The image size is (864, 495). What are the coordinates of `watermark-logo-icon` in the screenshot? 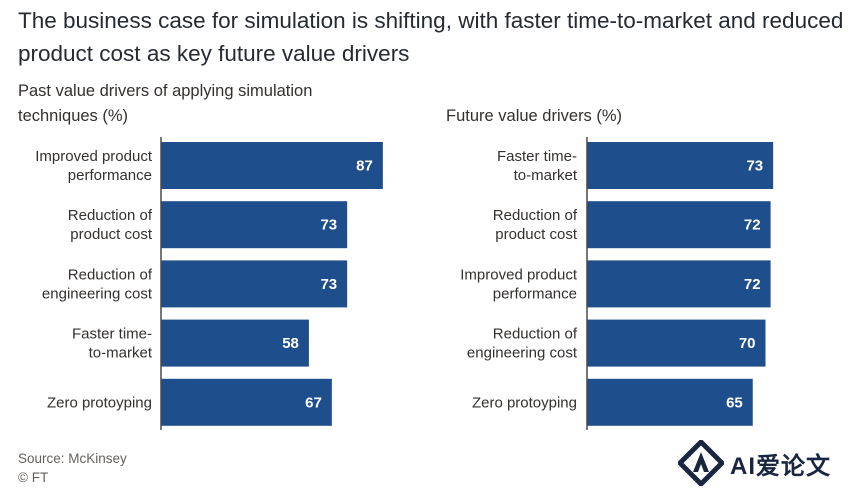 It's located at (701, 463).